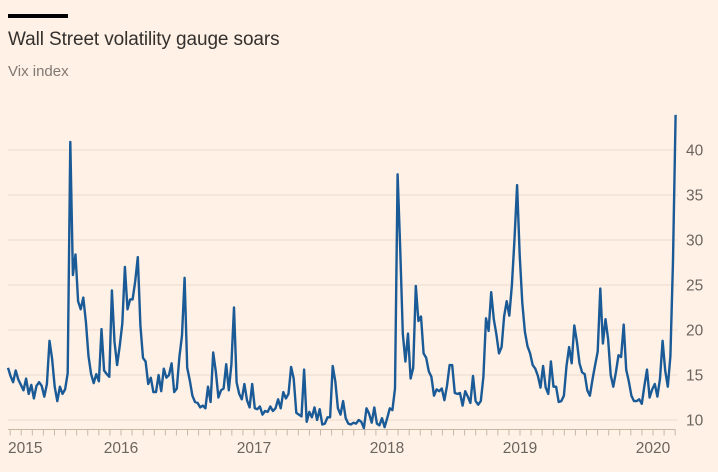 The height and width of the screenshot is (472, 718). Describe the element at coordinates (387, 448) in the screenshot. I see `x-axis-year-label: 2018` at that location.